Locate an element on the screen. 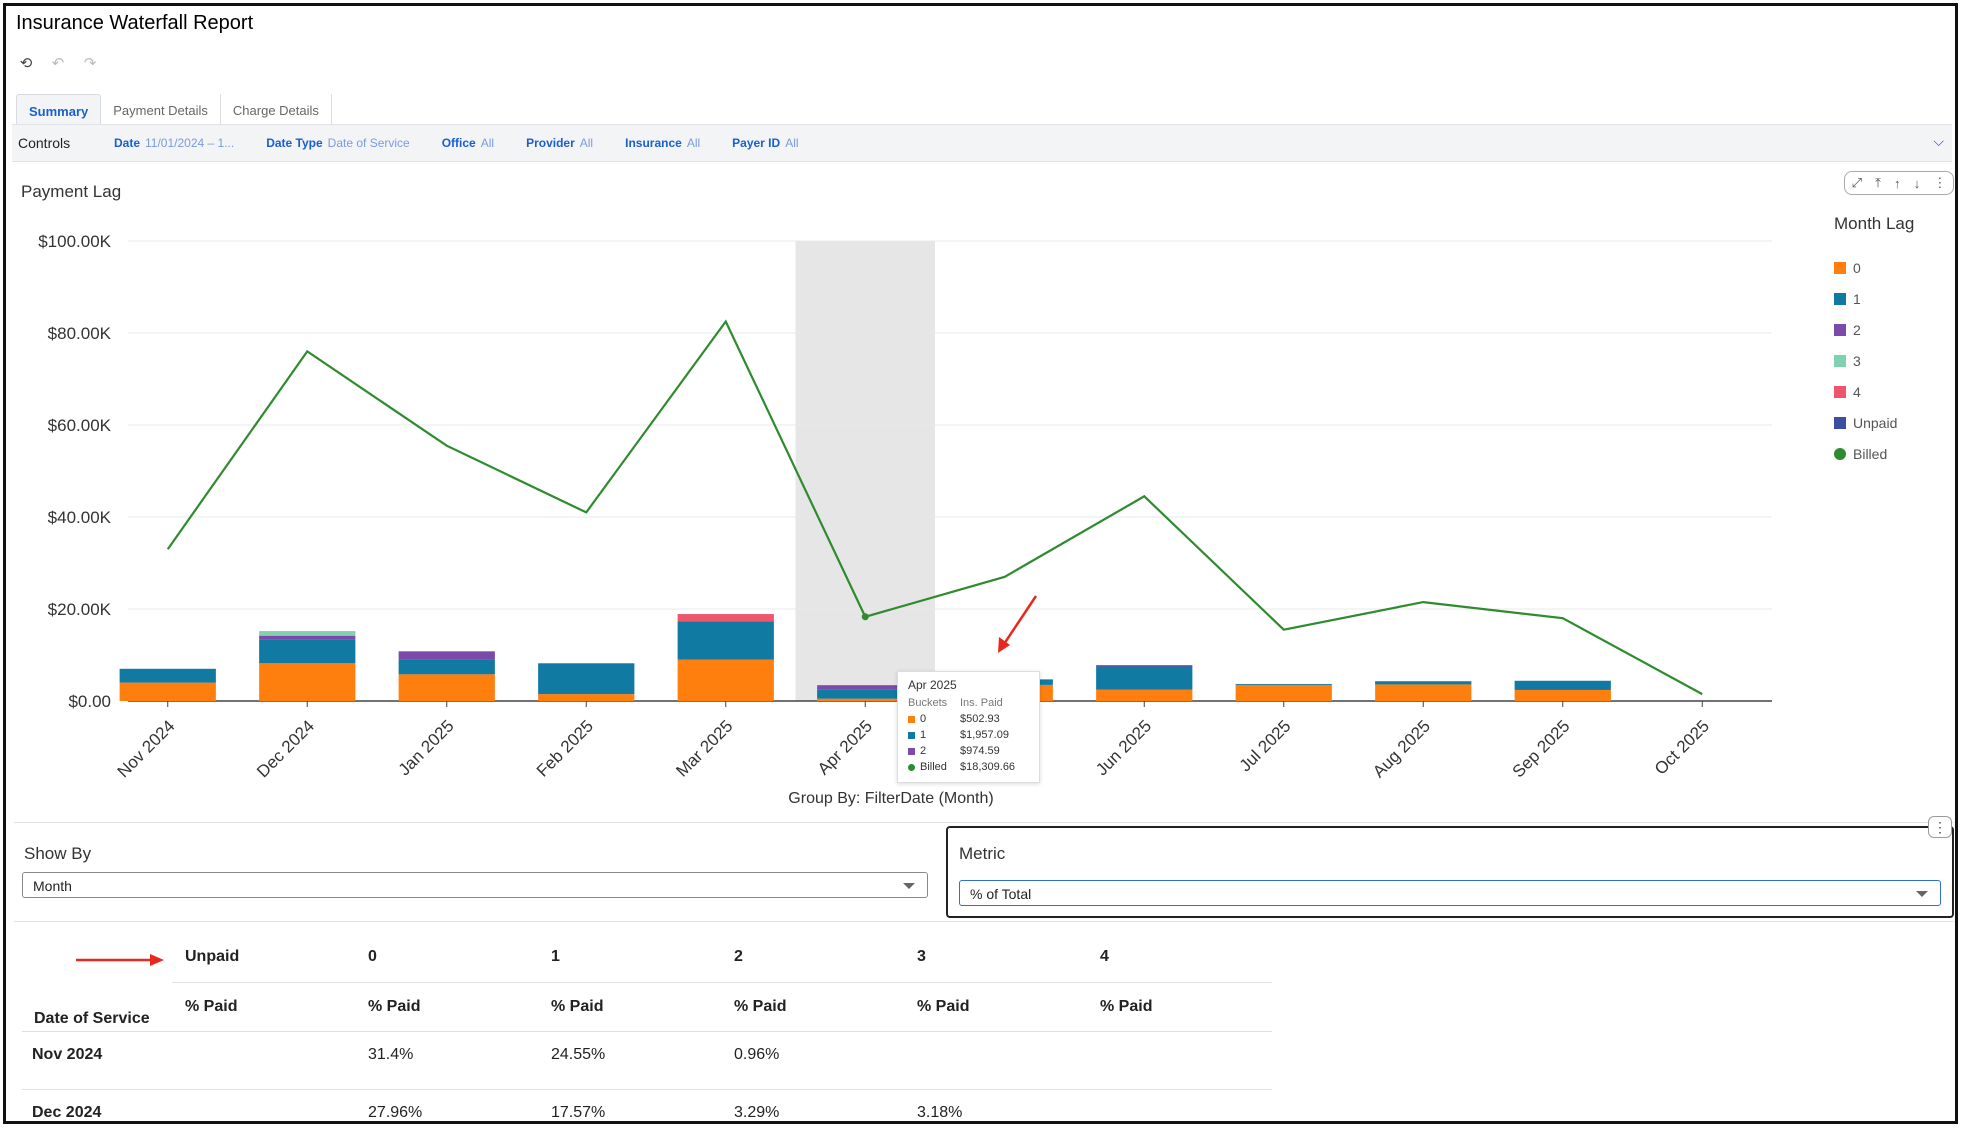  tooltip-bucket: 1 is located at coordinates (923, 735).